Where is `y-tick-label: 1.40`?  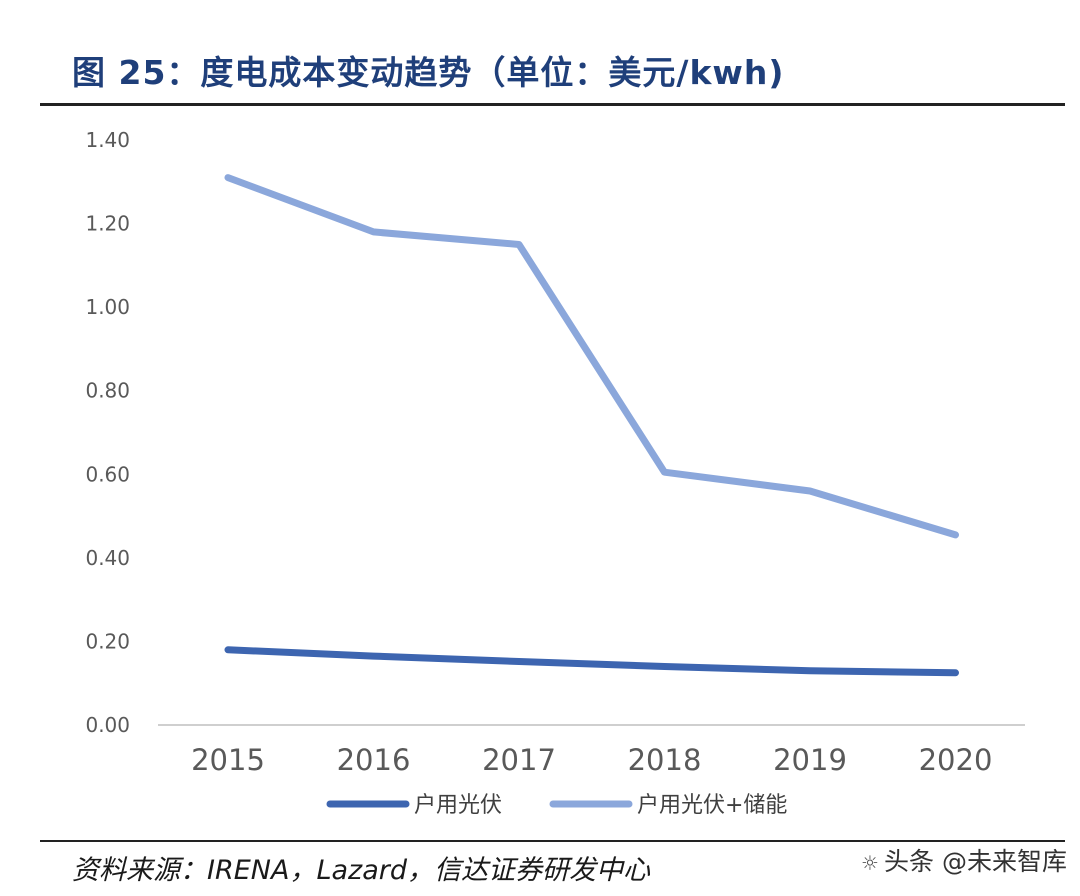
y-tick-label: 1.40 is located at coordinates (107, 140).